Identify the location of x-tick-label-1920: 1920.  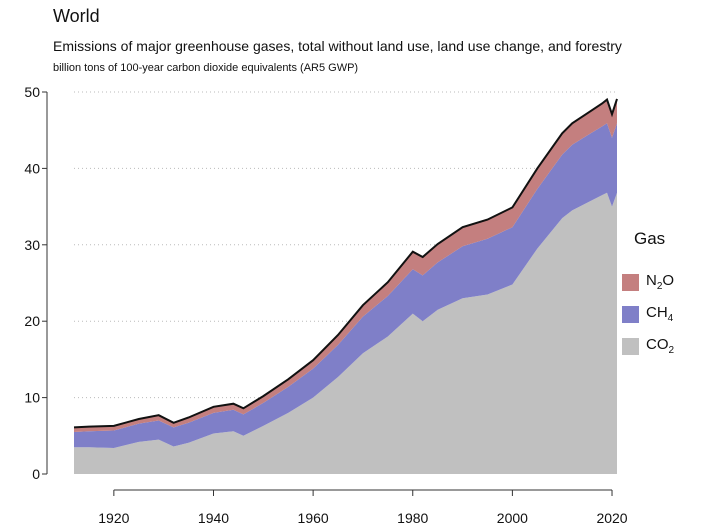
(113, 518).